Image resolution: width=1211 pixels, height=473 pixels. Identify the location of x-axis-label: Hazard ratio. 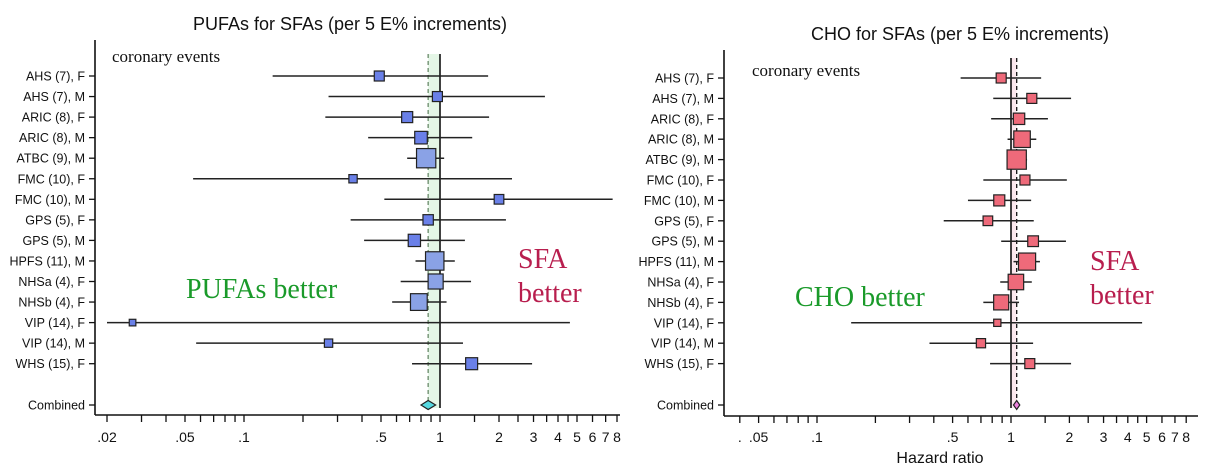
(939, 458).